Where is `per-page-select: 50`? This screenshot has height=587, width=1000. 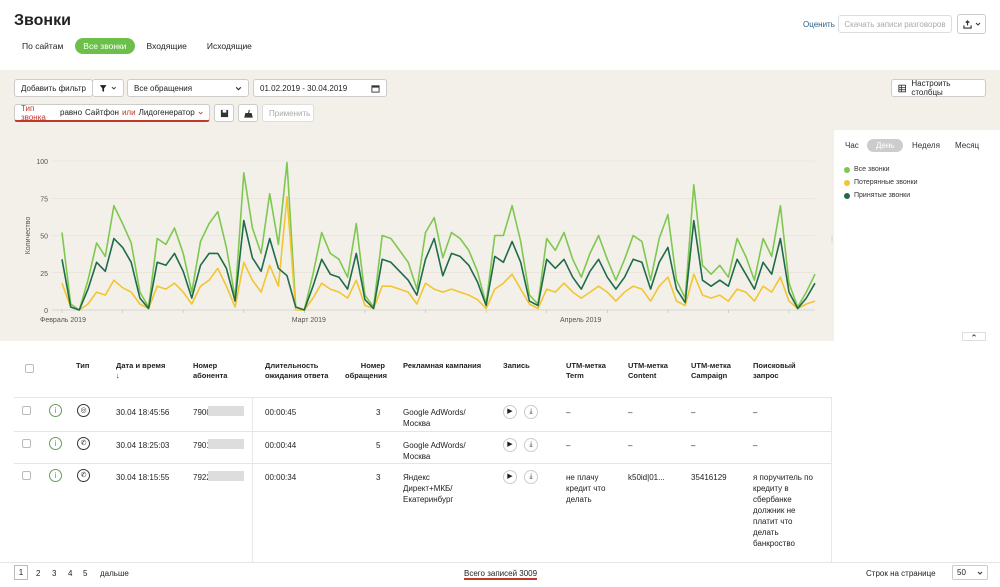 per-page-select: 50 is located at coordinates (970, 572).